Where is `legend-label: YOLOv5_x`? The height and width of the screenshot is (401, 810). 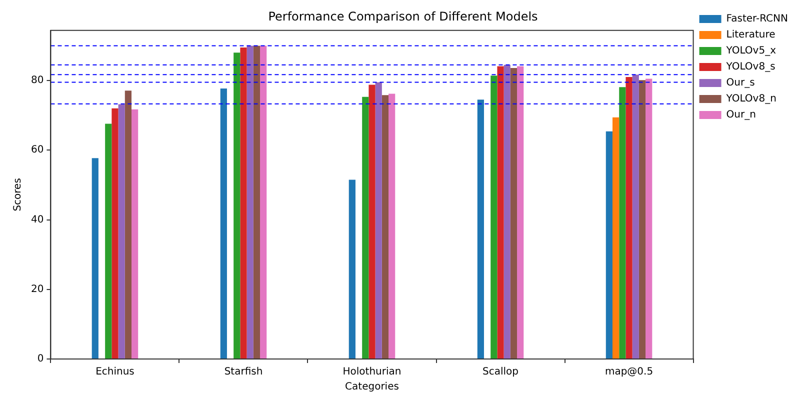 legend-label: YOLOv5_x is located at coordinates (750, 51).